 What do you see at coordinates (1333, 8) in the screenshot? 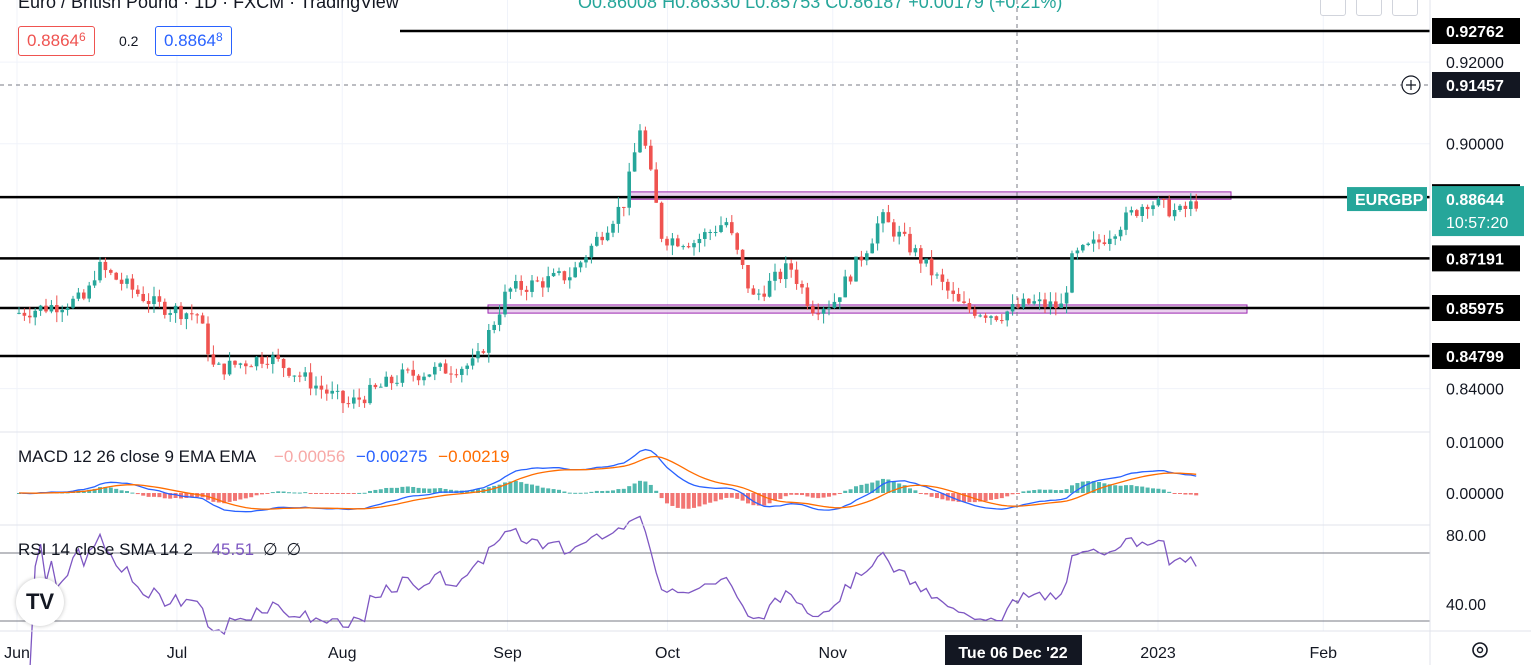
I see `chart-menu-button` at bounding box center [1333, 8].